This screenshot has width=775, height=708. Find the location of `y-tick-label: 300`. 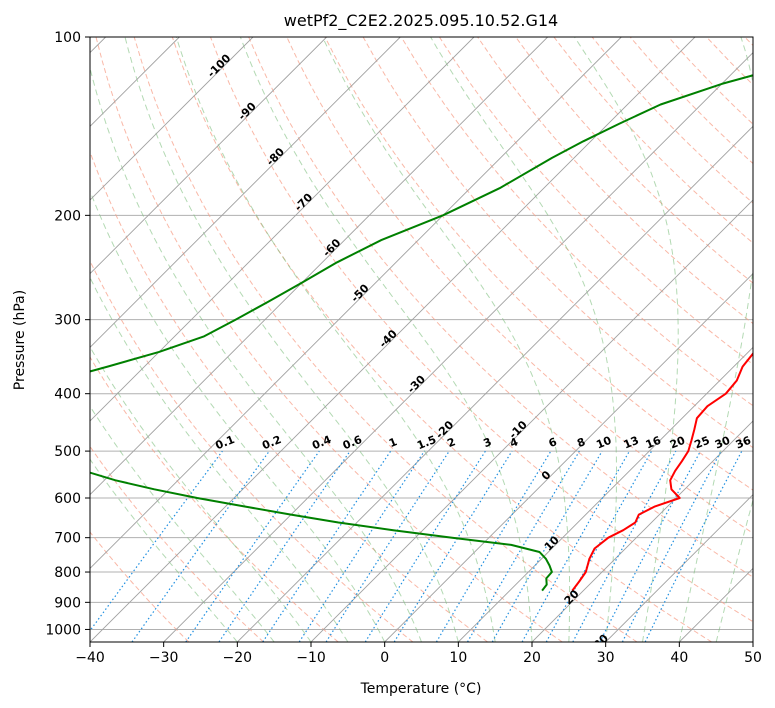

y-tick-label: 300 is located at coordinates (67, 321).